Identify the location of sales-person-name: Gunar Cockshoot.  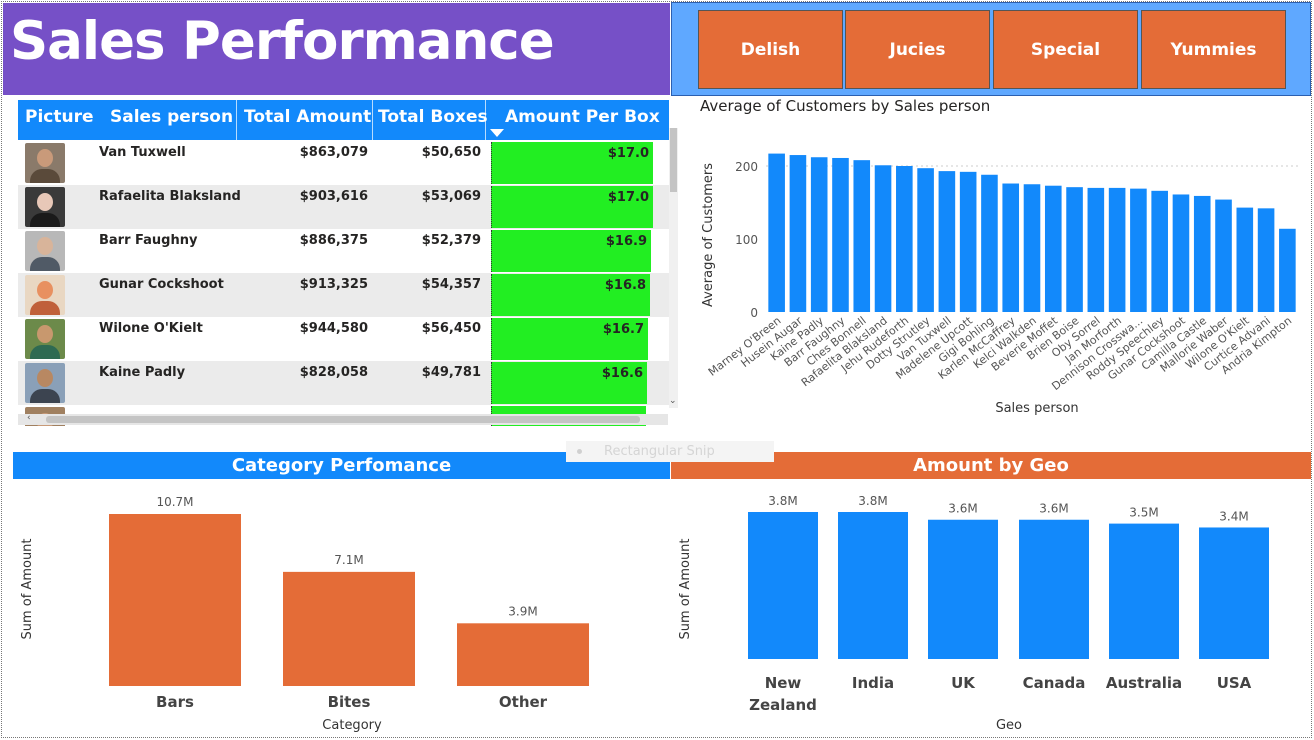
(161, 284).